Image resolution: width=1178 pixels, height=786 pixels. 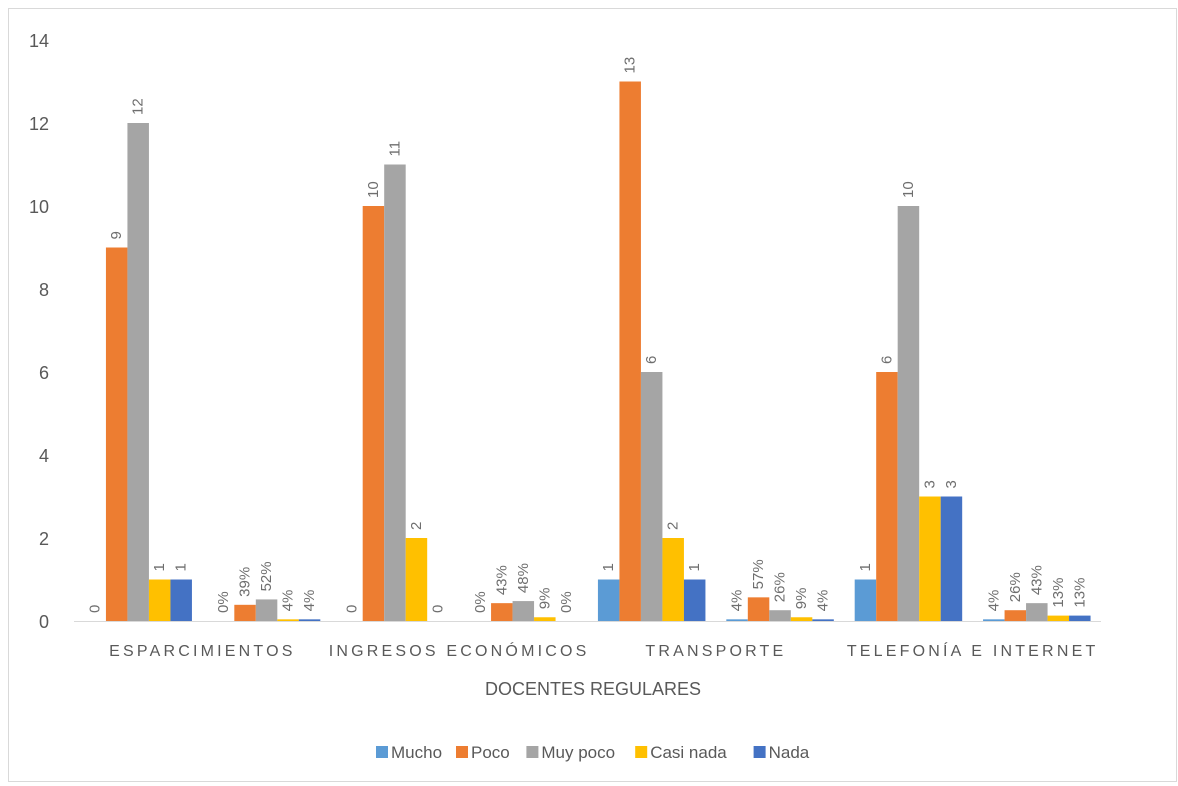 What do you see at coordinates (245, 582) in the screenshot?
I see `data-label: 39%` at bounding box center [245, 582].